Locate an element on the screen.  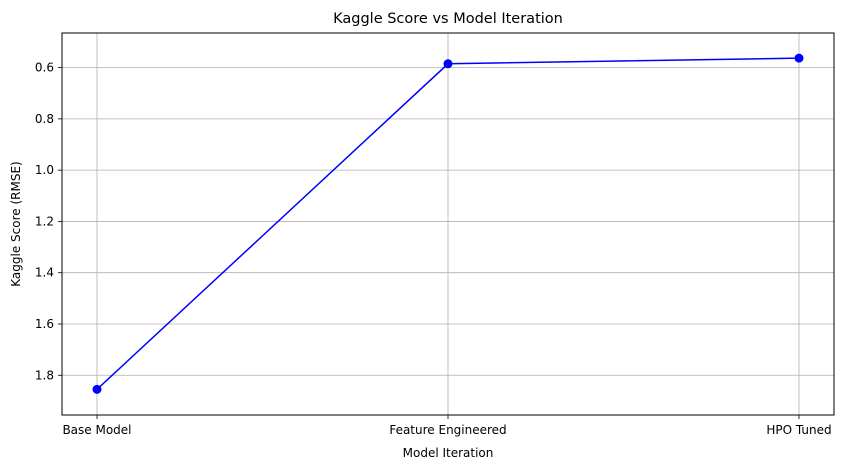
y-tick-label: 1.6 is located at coordinates (44, 324).